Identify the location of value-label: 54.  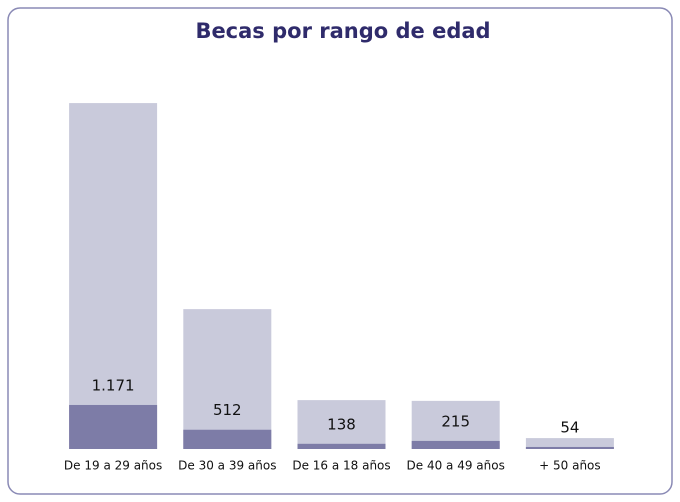
(569, 427).